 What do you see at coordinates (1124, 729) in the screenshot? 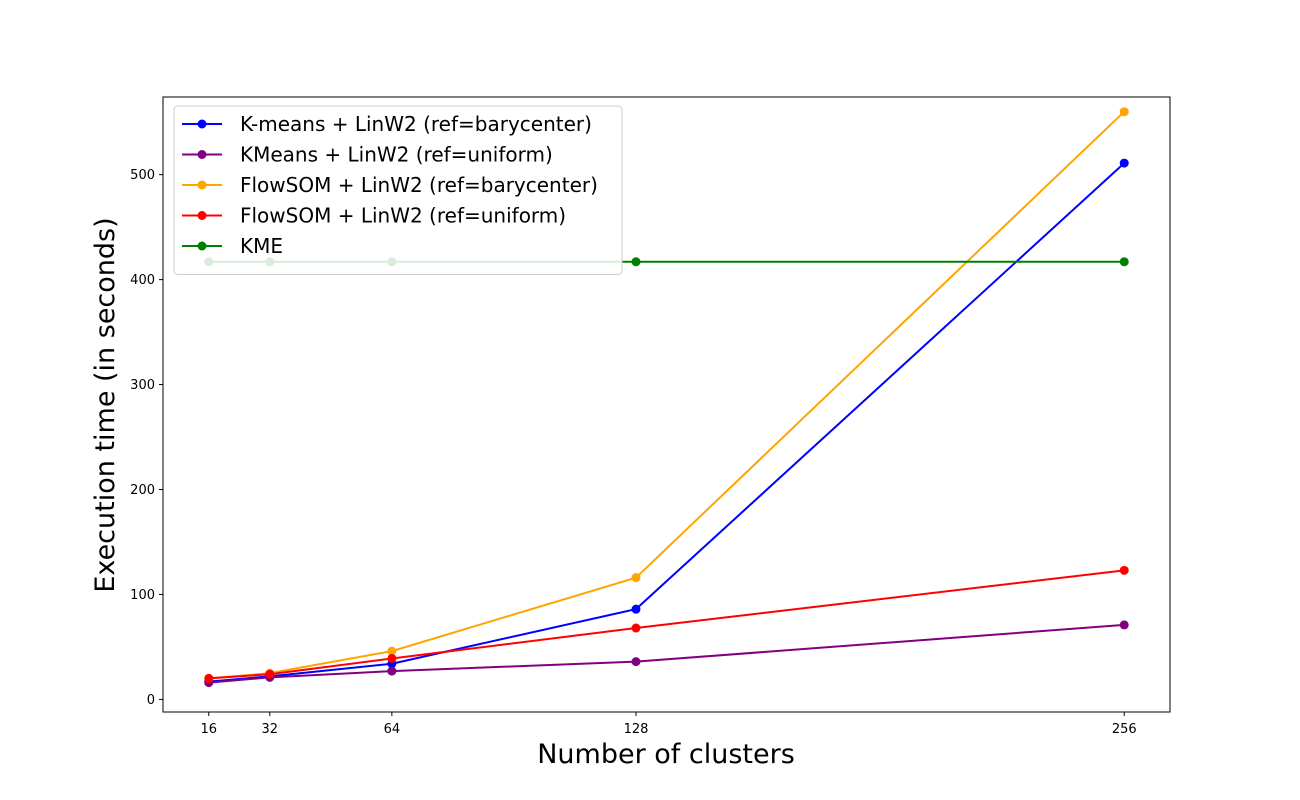
I see `x-tick-label: 256` at bounding box center [1124, 729].